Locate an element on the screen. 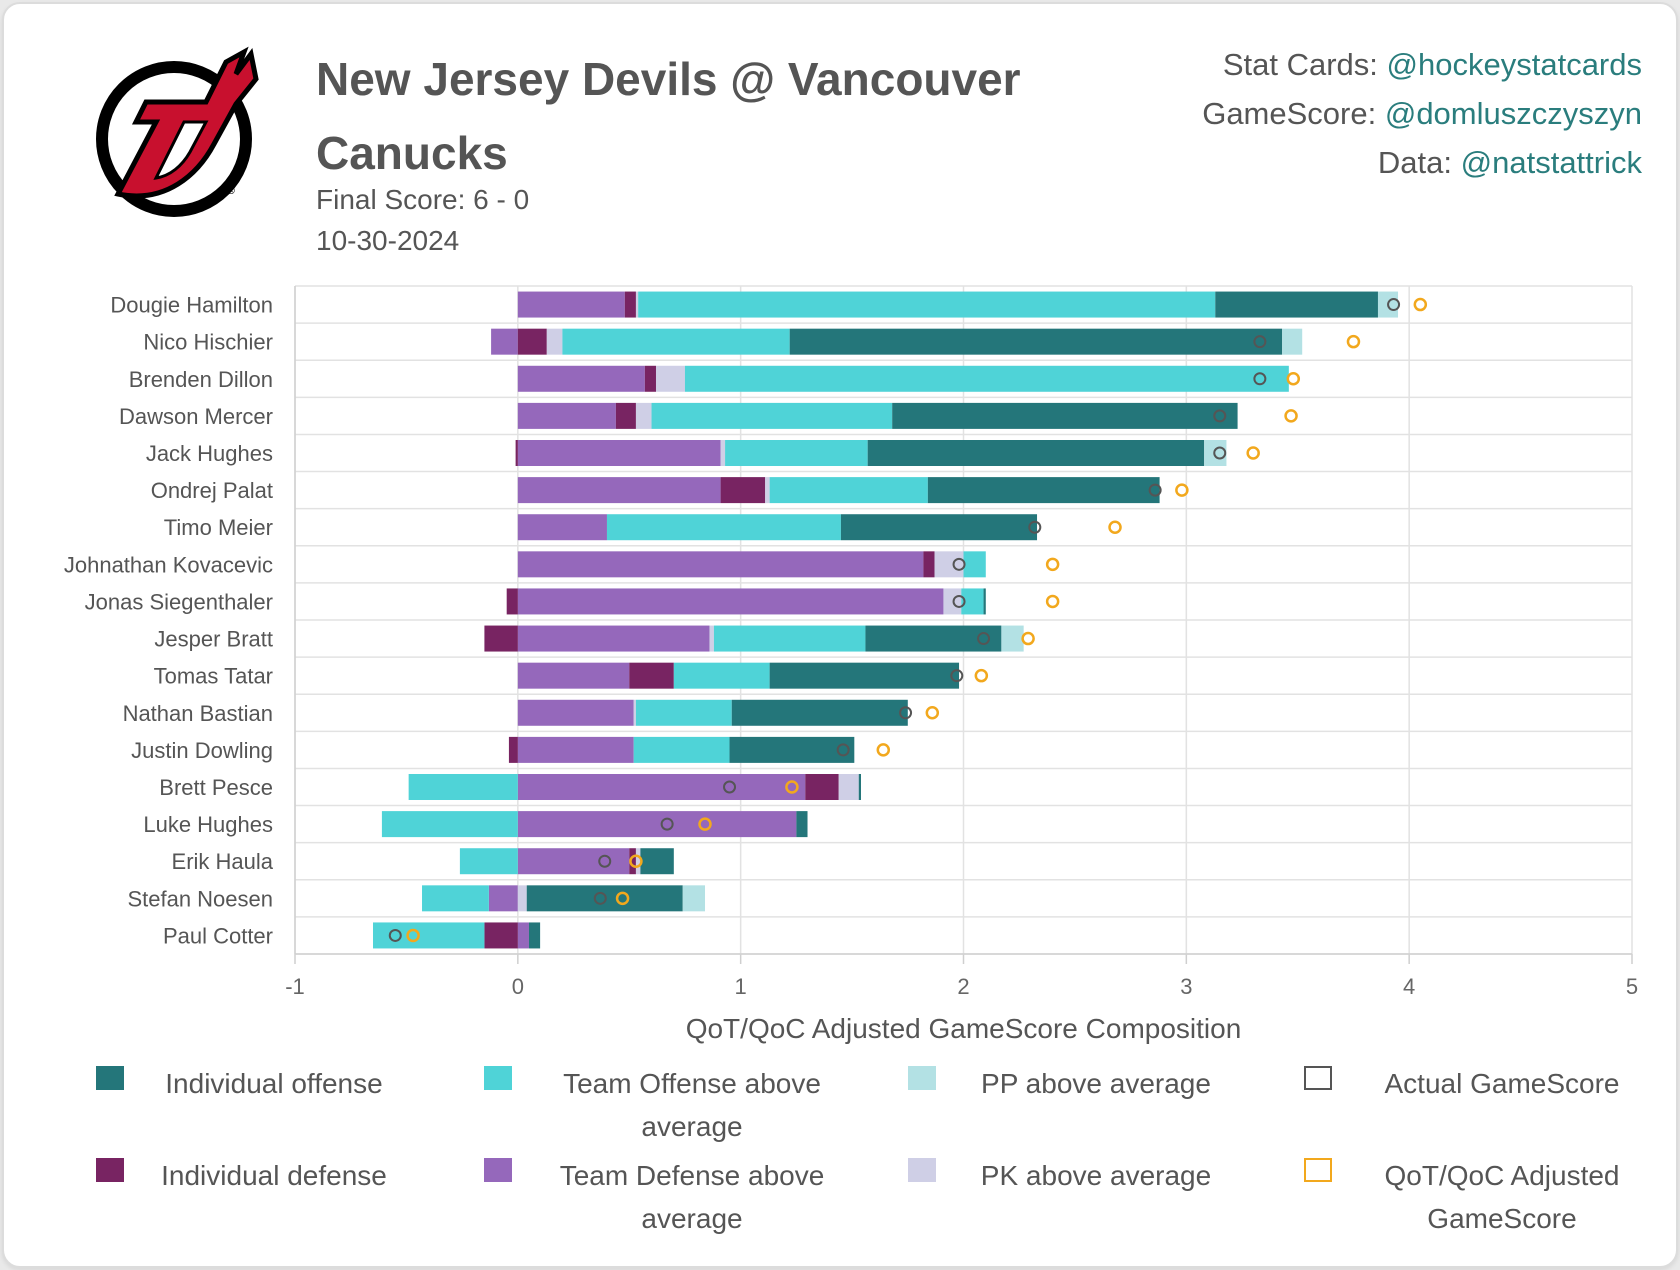  x-tick-label: -1 is located at coordinates (295, 986).